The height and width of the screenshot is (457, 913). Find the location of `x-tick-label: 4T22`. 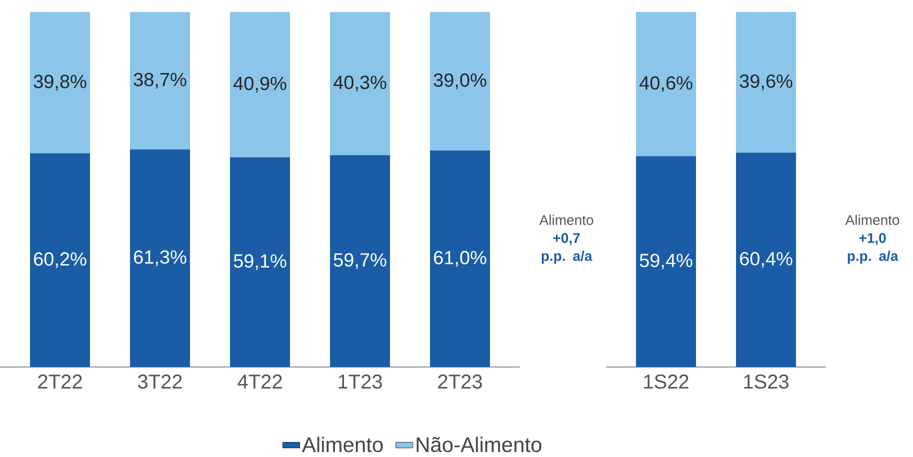

x-tick-label: 4T22 is located at coordinates (260, 381).